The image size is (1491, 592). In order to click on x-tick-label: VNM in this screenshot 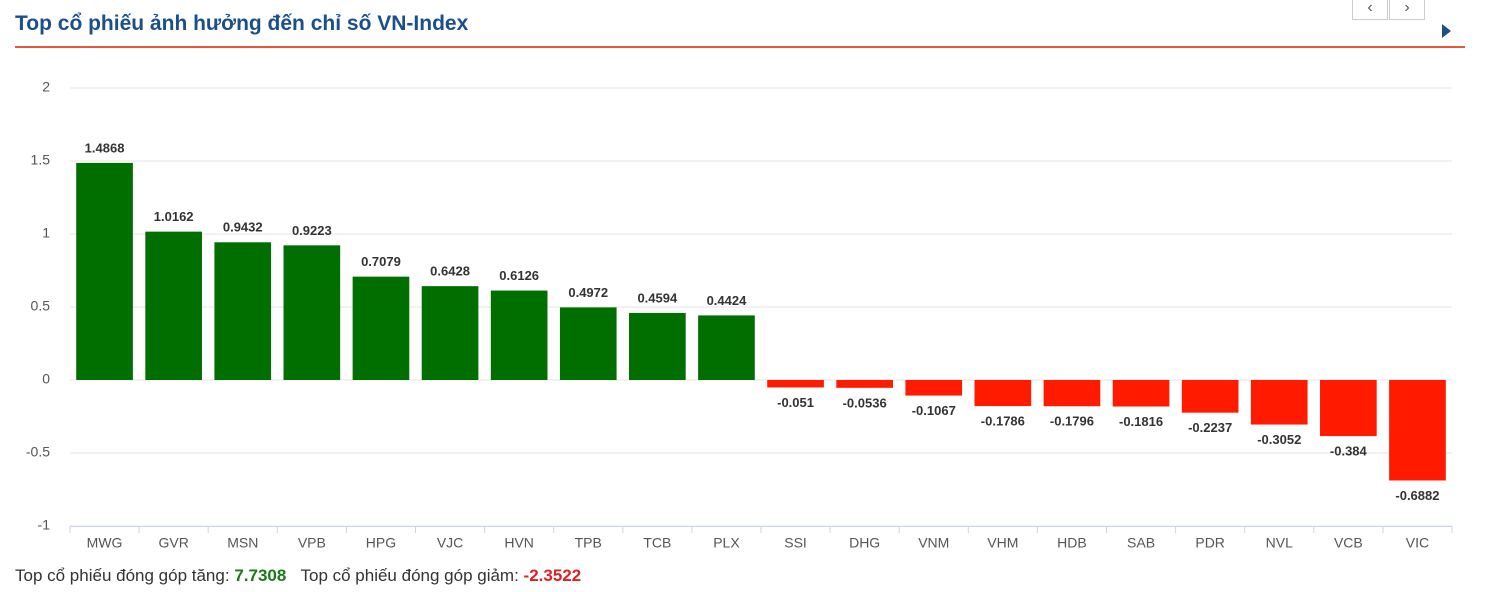, I will do `click(933, 543)`.